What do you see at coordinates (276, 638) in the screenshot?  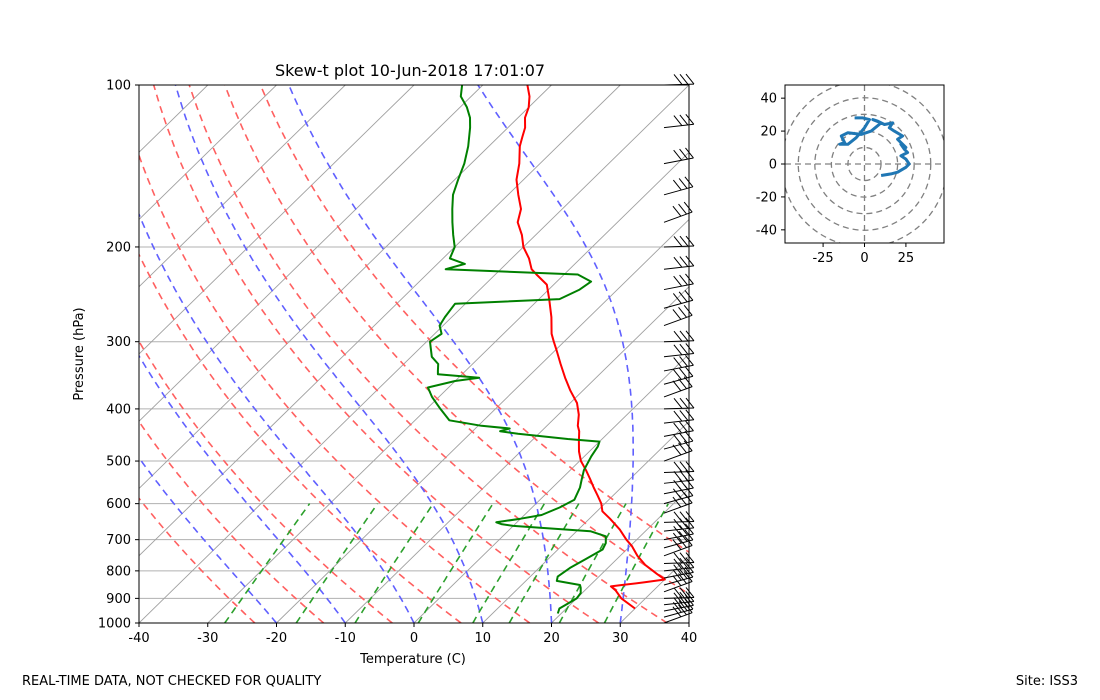 I see `x-tick-label: -20` at bounding box center [276, 638].